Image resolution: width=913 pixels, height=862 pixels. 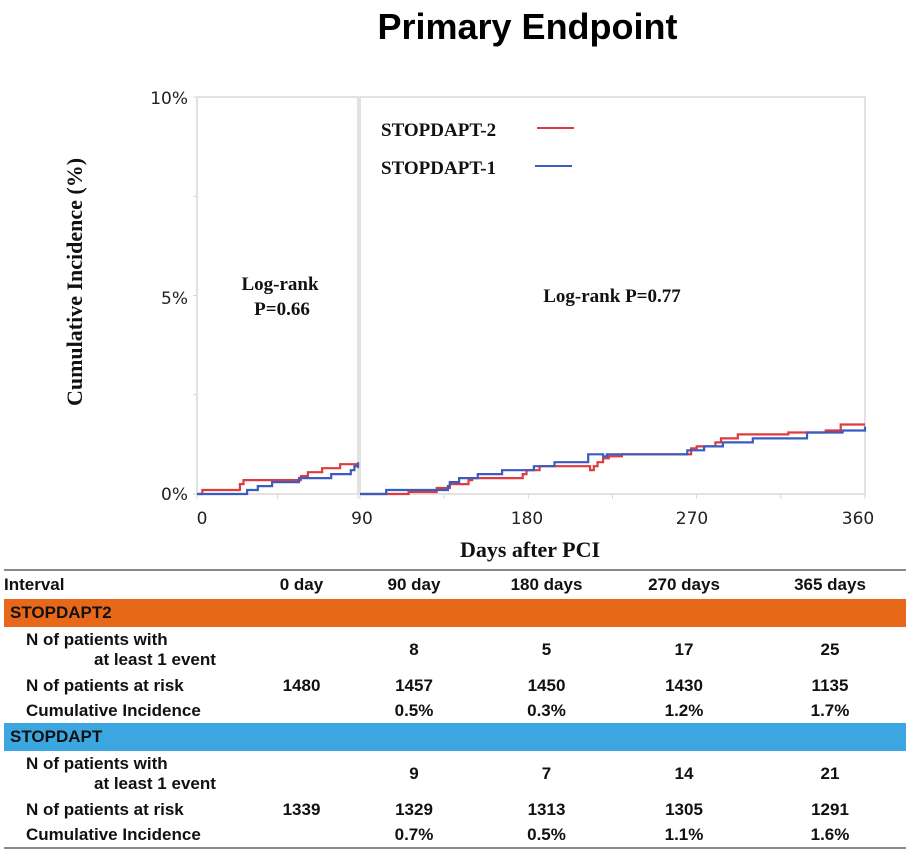 I want to click on cell: 1430, so click(x=684, y=685).